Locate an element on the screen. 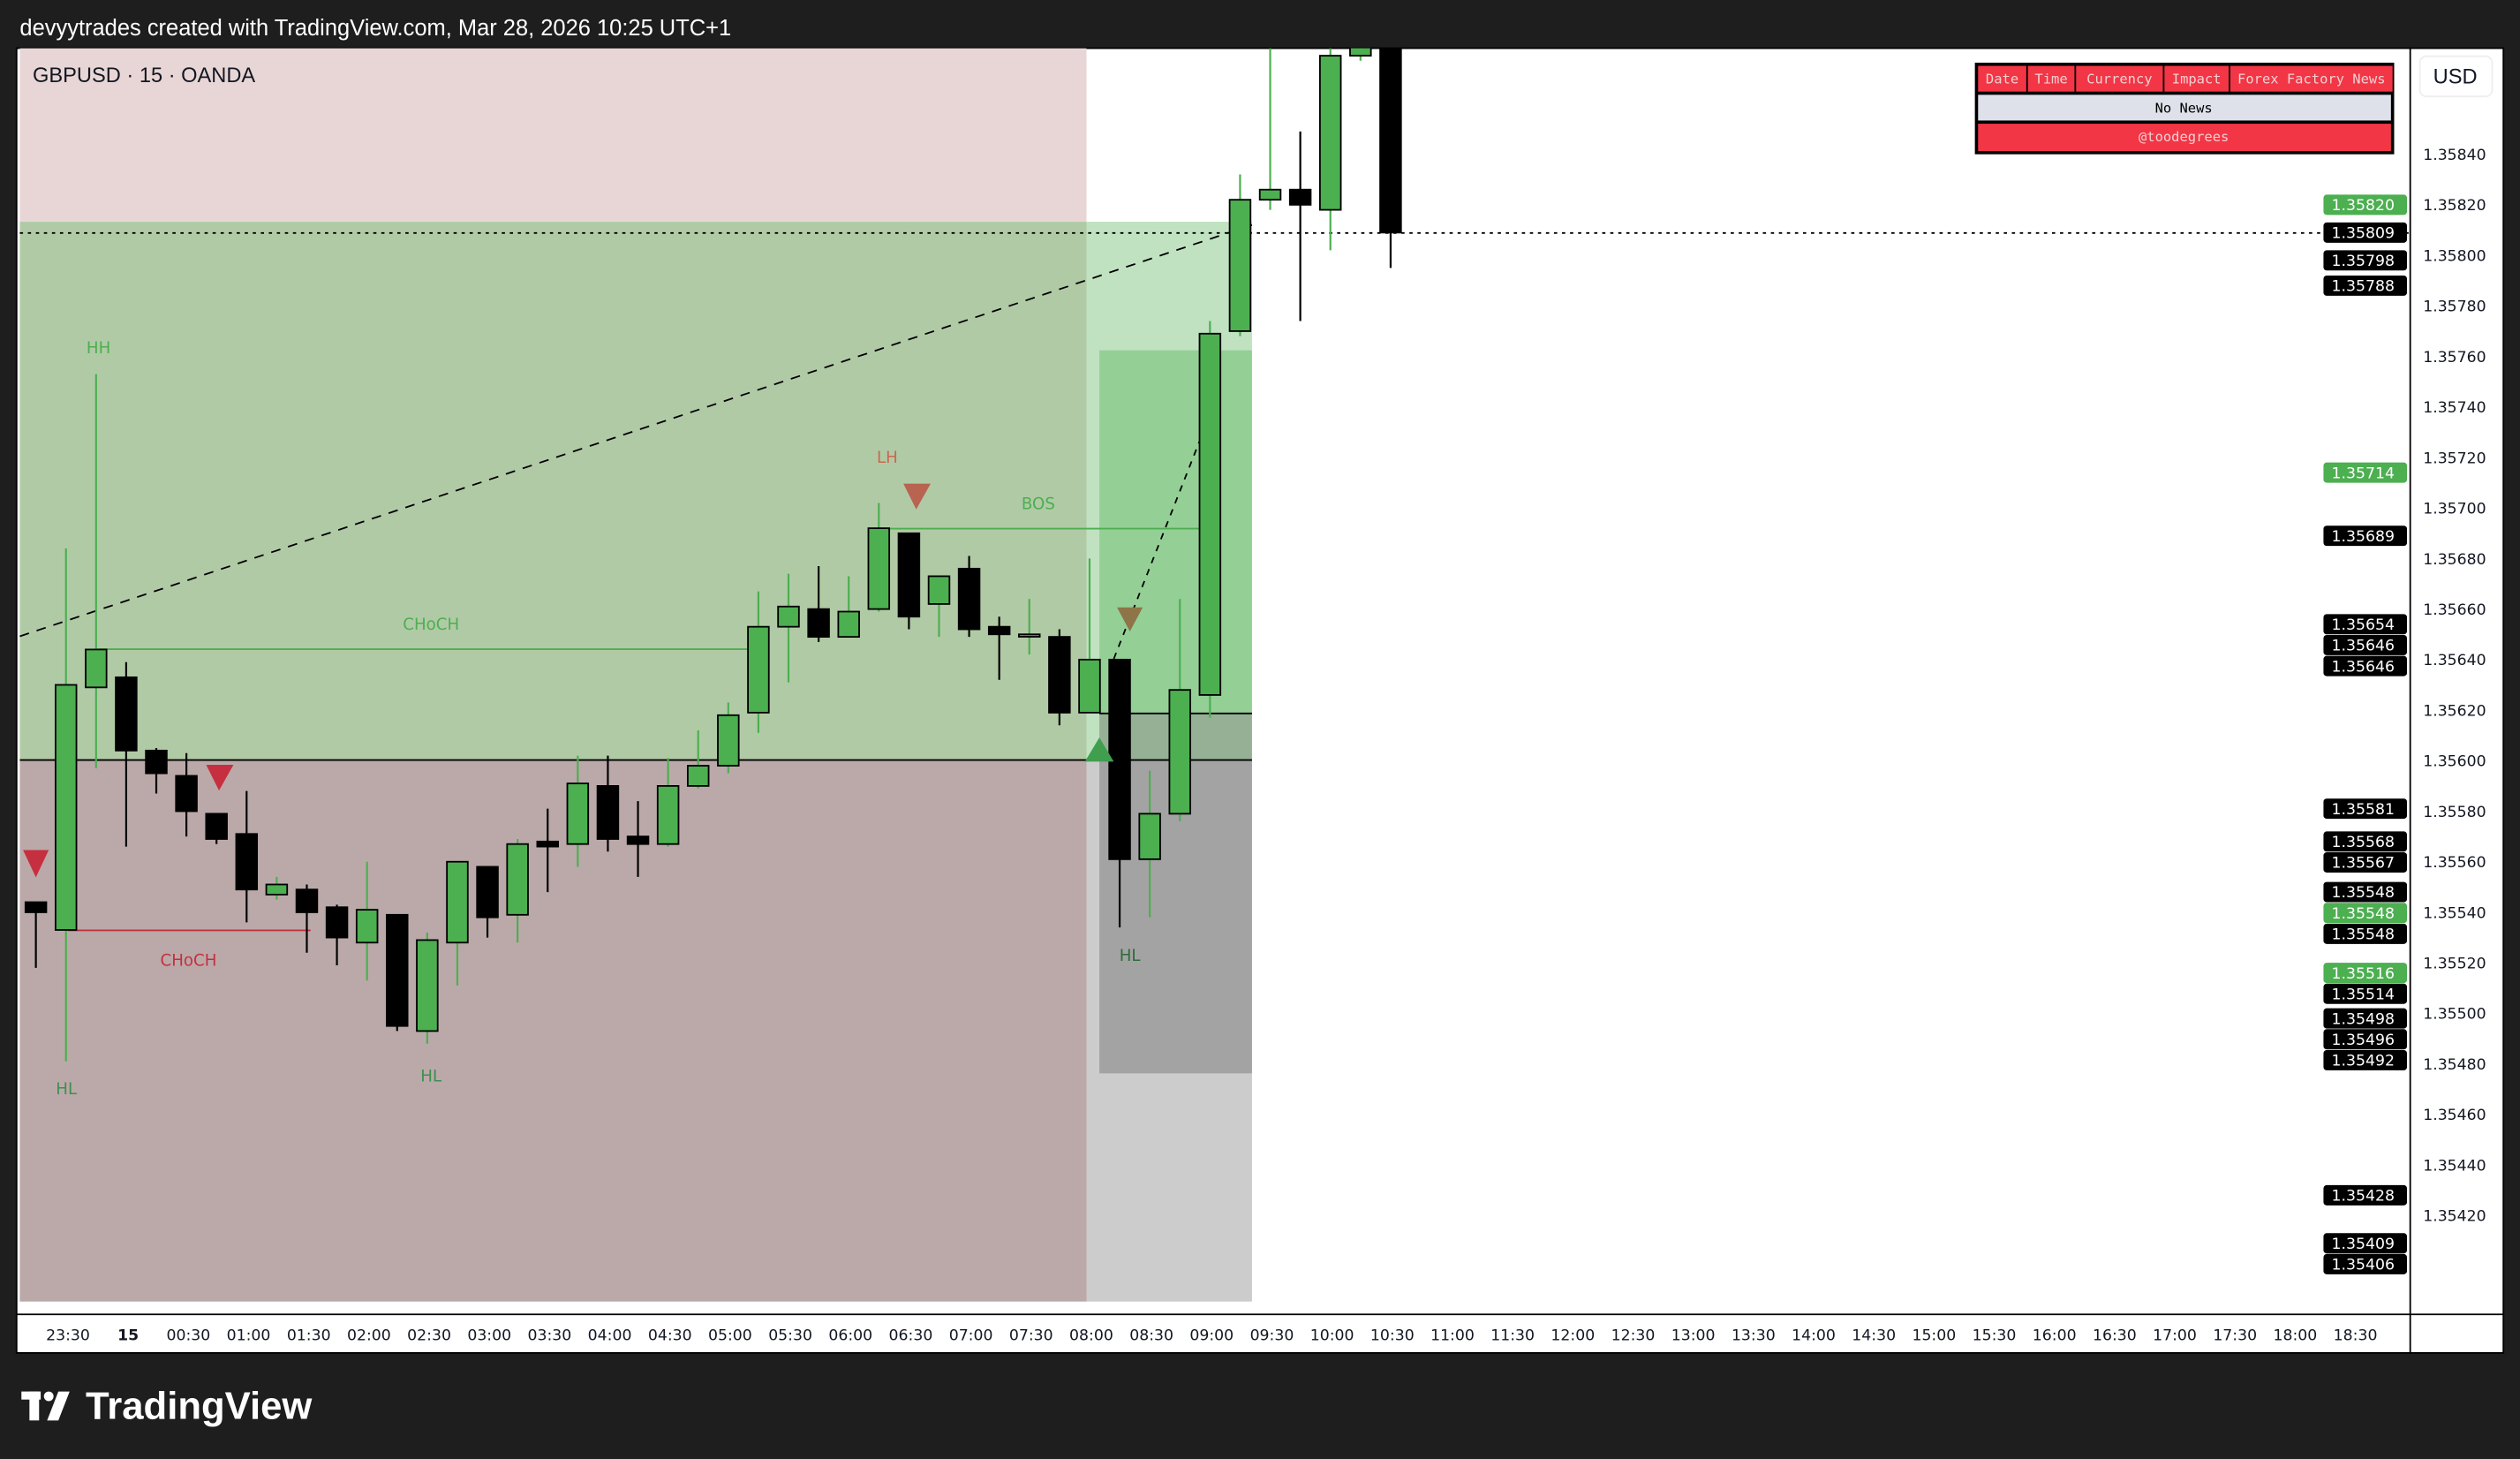 The image size is (2520, 1459). price-tag-label: 1.35409 is located at coordinates (2363, 1244).